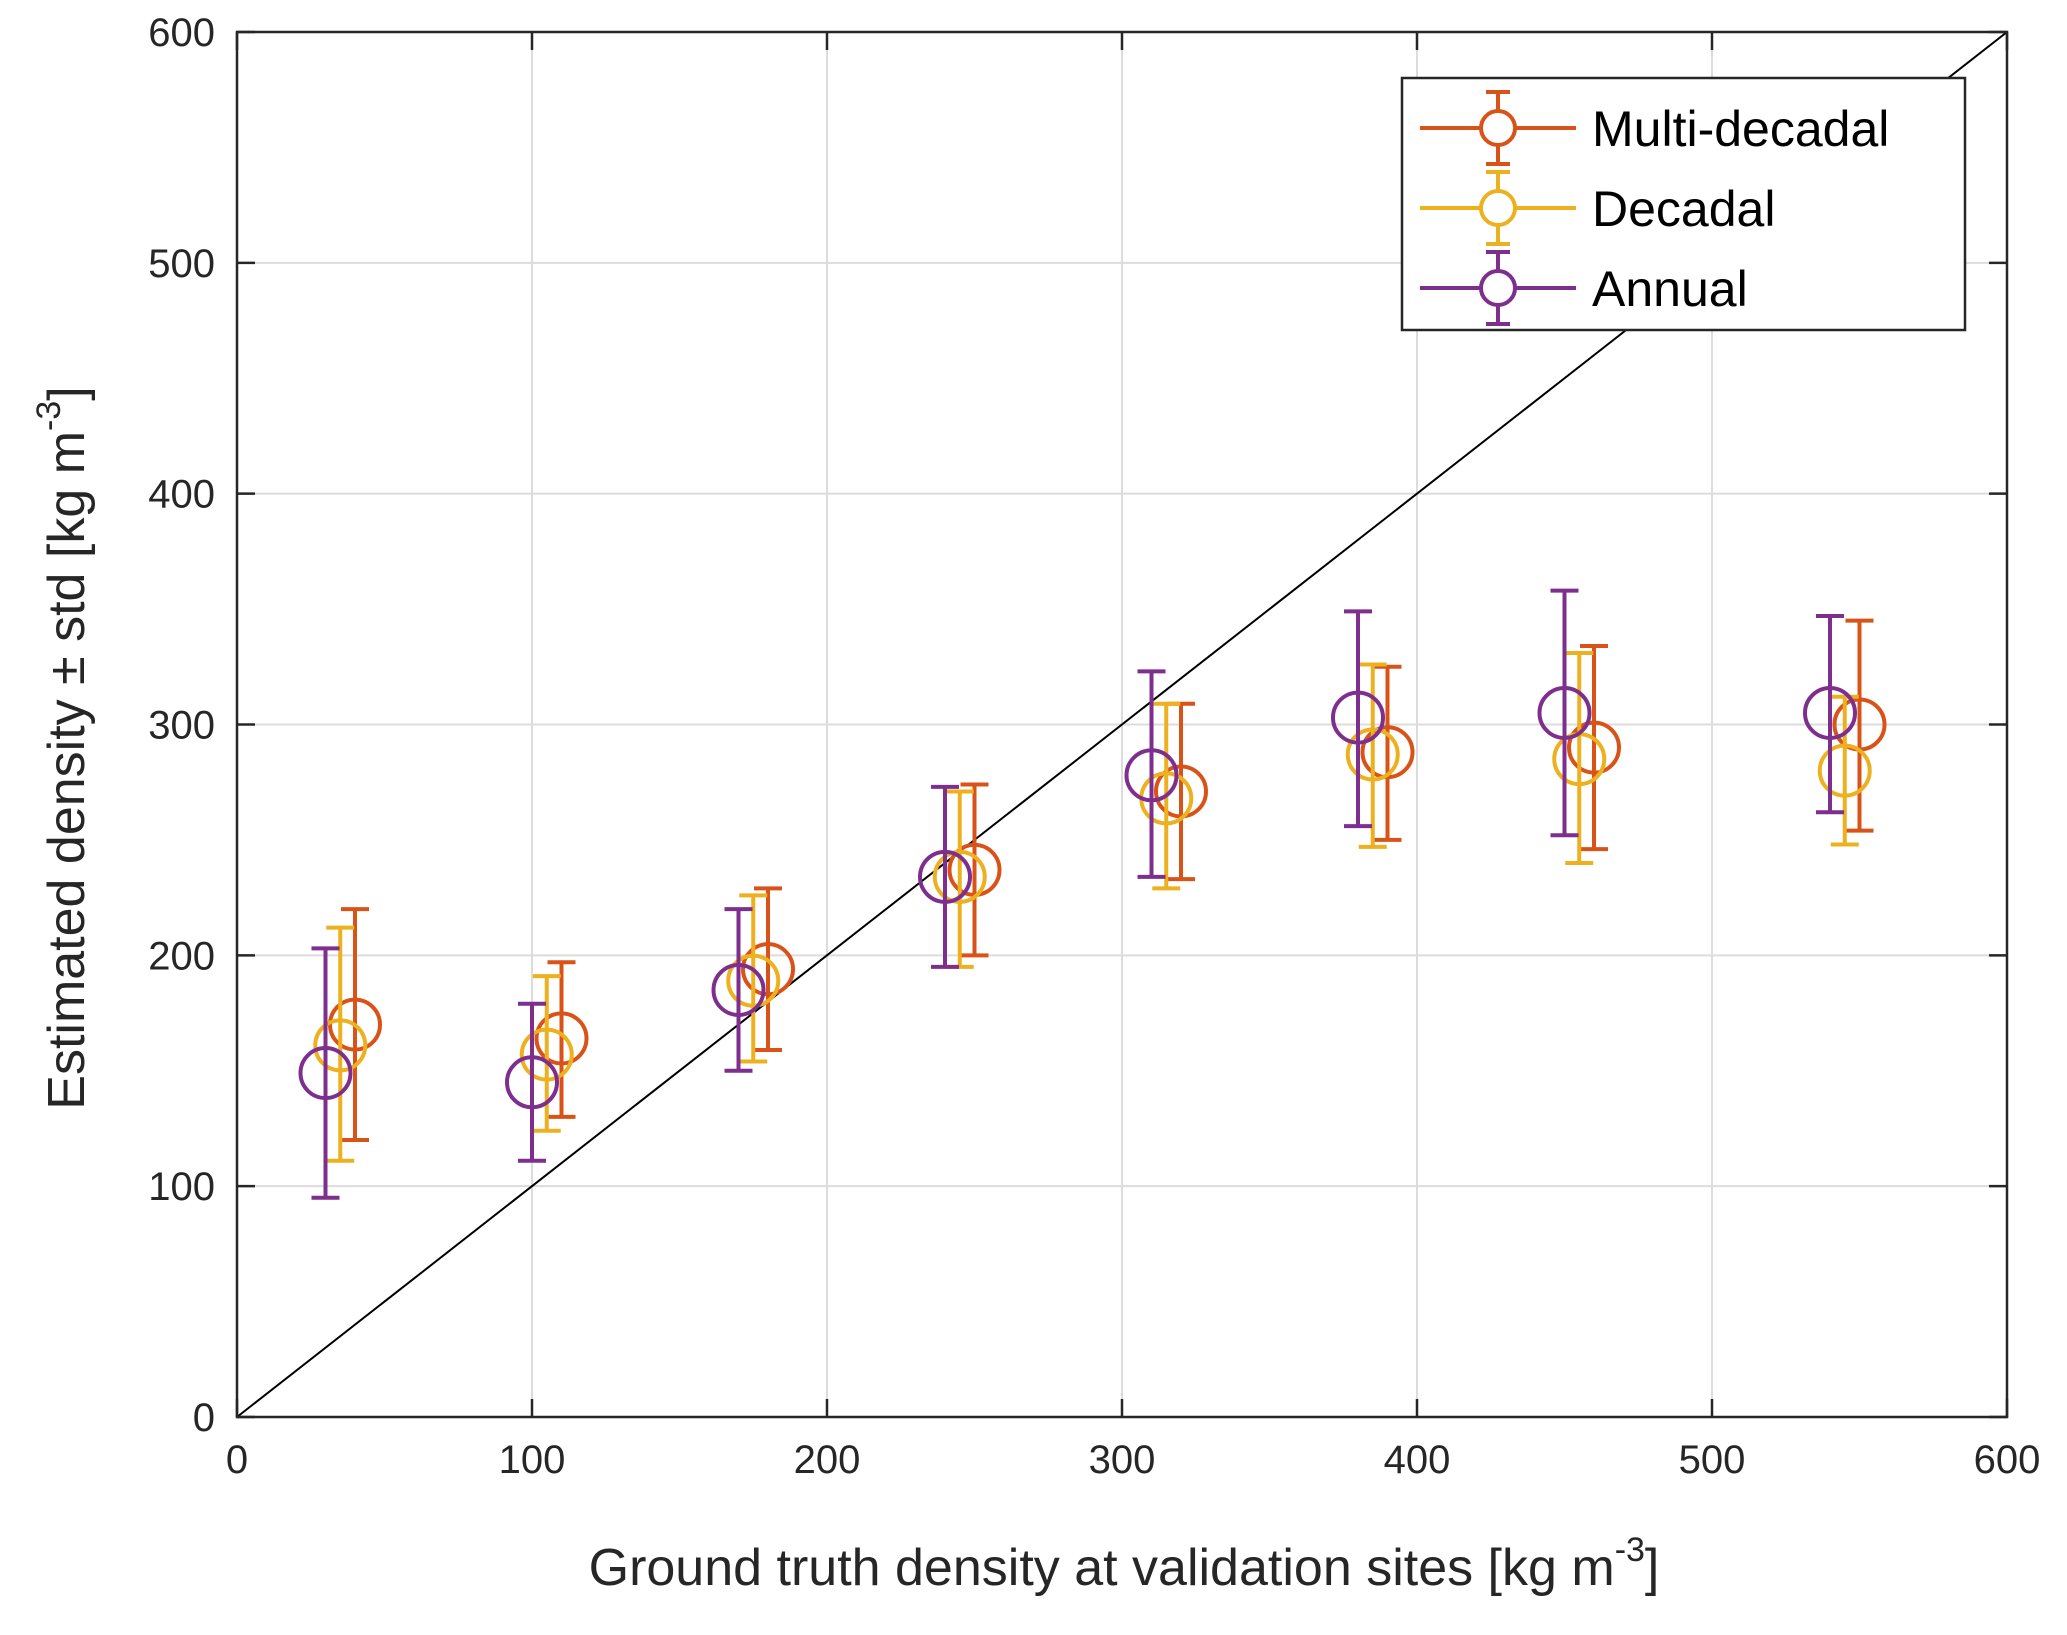 This screenshot has height=1635, width=2067. I want to click on legend-marker-decadal, so click(1498, 208).